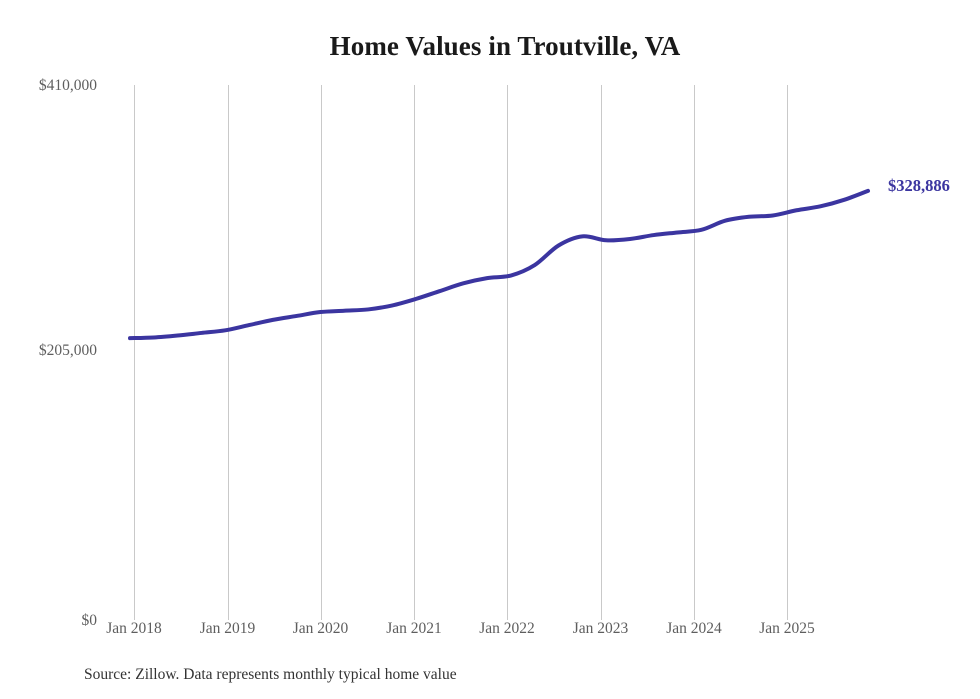  I want to click on x-tick-label: Jan 2018, so click(134, 628).